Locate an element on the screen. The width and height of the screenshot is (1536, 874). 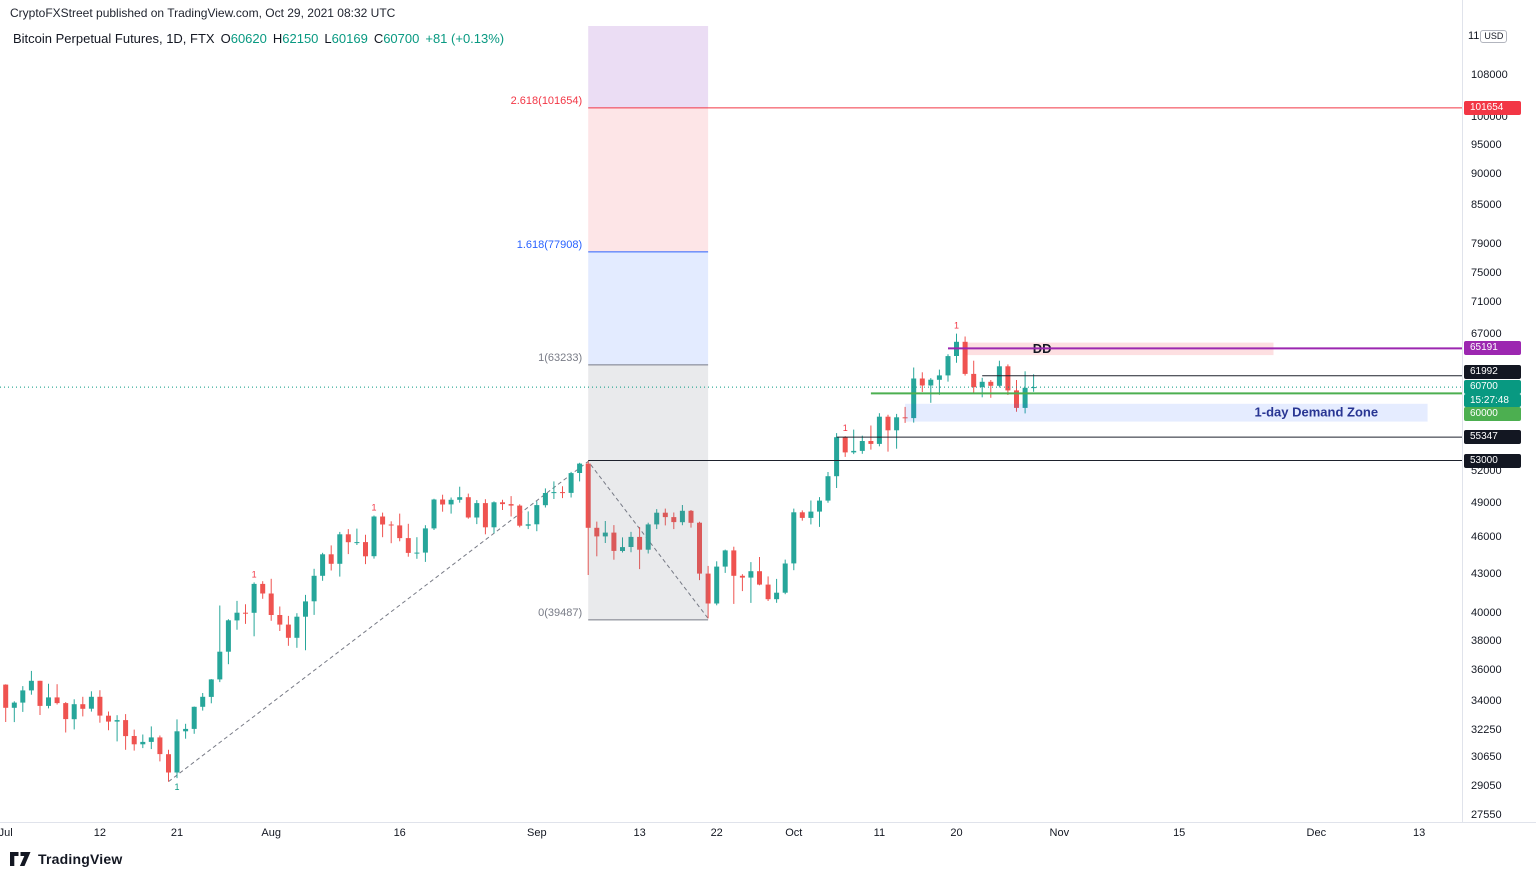
price-tick: 46000 is located at coordinates (1486, 537).